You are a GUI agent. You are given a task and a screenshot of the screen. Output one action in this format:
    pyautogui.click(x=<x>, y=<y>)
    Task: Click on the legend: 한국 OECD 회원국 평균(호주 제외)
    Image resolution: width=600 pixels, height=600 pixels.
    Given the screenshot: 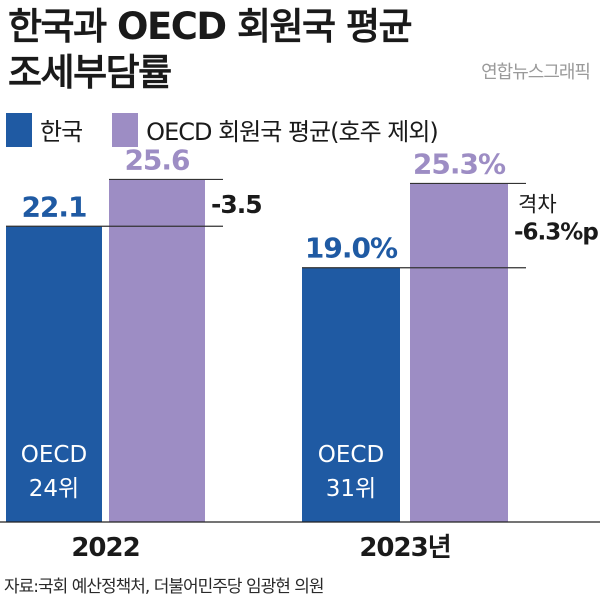 What is the action you would take?
    pyautogui.click(x=237, y=129)
    